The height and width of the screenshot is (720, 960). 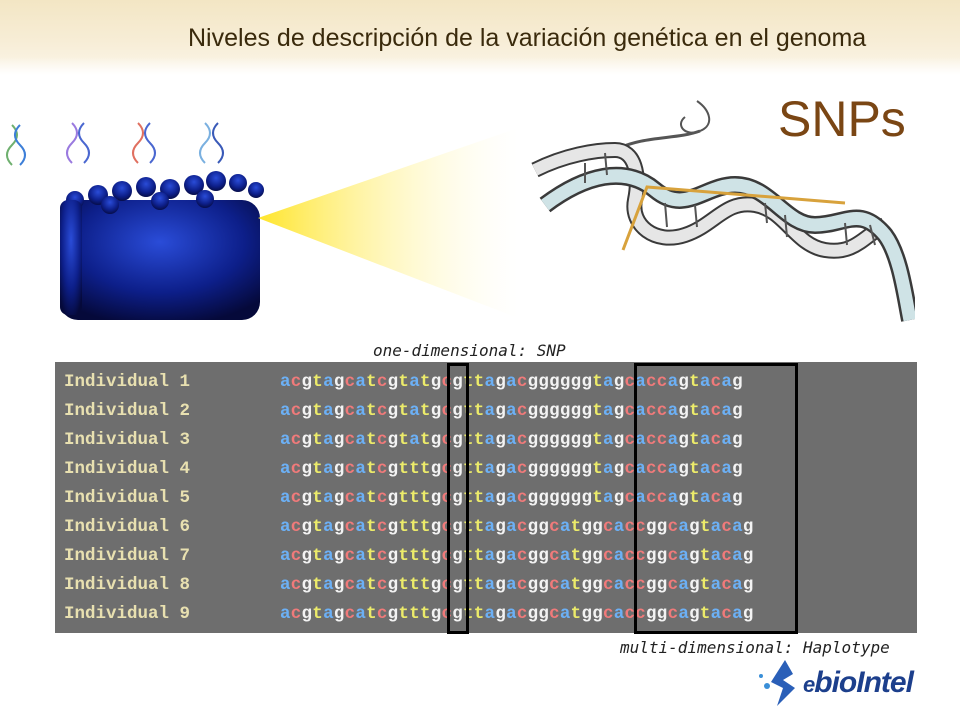 What do you see at coordinates (755, 647) in the screenshot?
I see `haplotype-label: multi-dimensional: Haplotype` at bounding box center [755, 647].